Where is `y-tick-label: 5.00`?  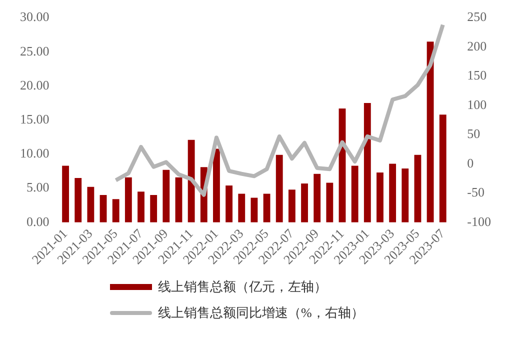
y-tick-label: 5.00 is located at coordinates (38, 187).